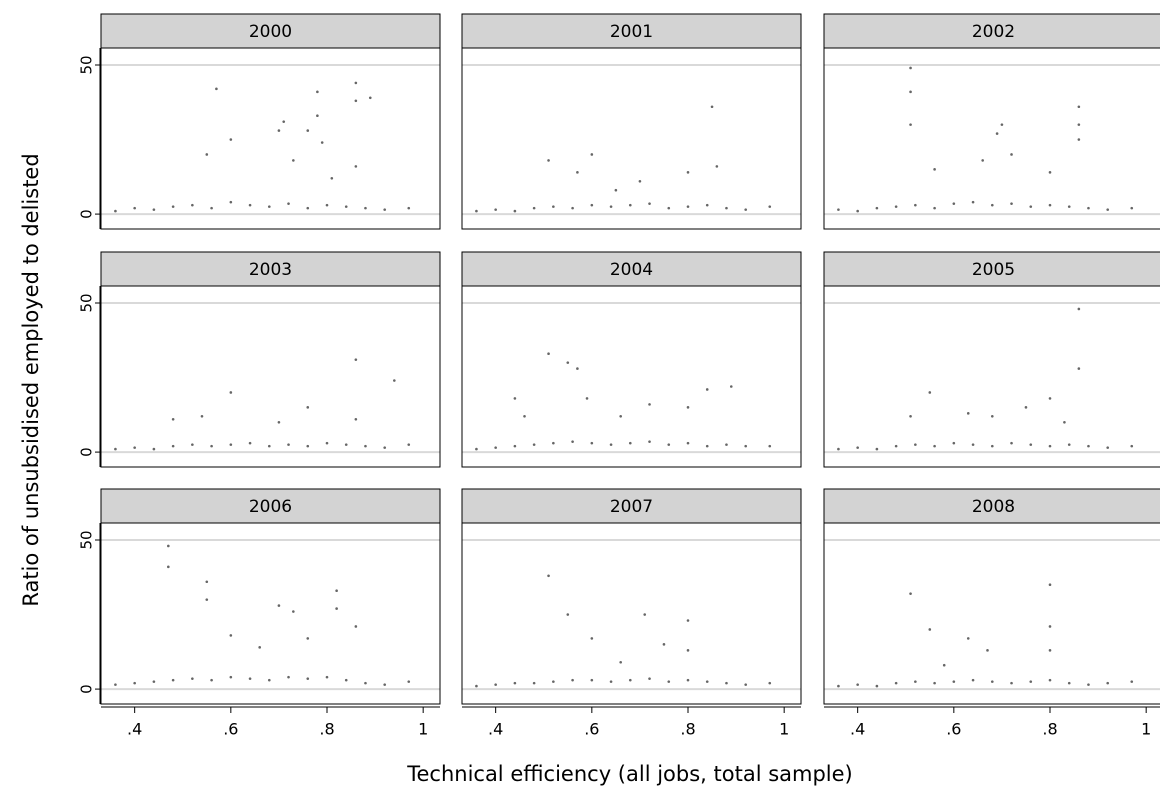 The width and height of the screenshot is (1160, 794). I want to click on y-tick-label: 50, so click(87, 64).